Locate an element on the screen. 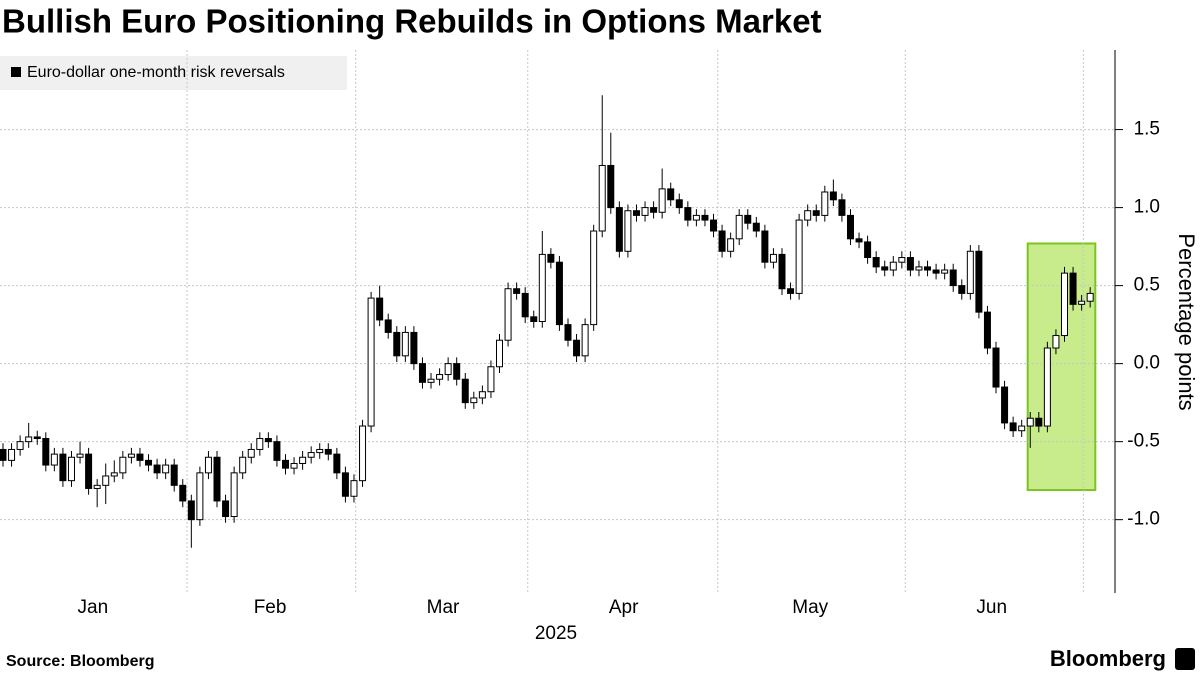  brand: Bloomberg is located at coordinates (1108, 658).